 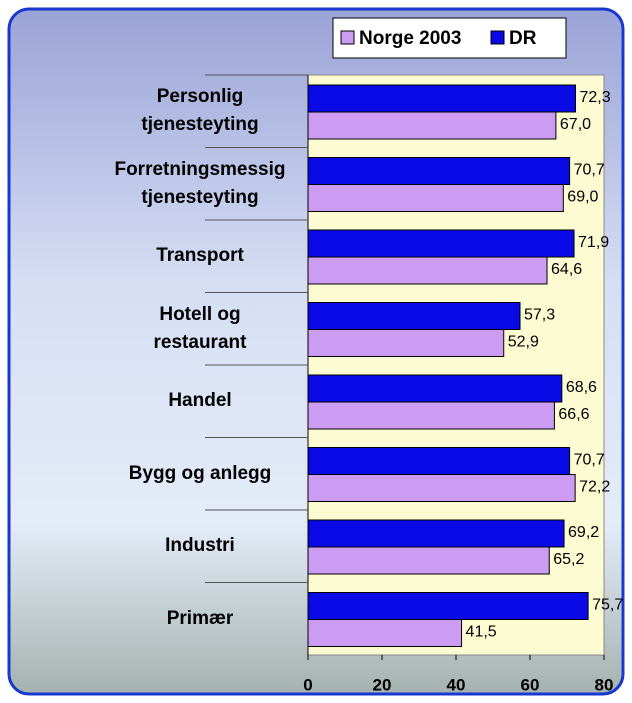 I want to click on x-tick-label: 0, so click(x=307, y=684).